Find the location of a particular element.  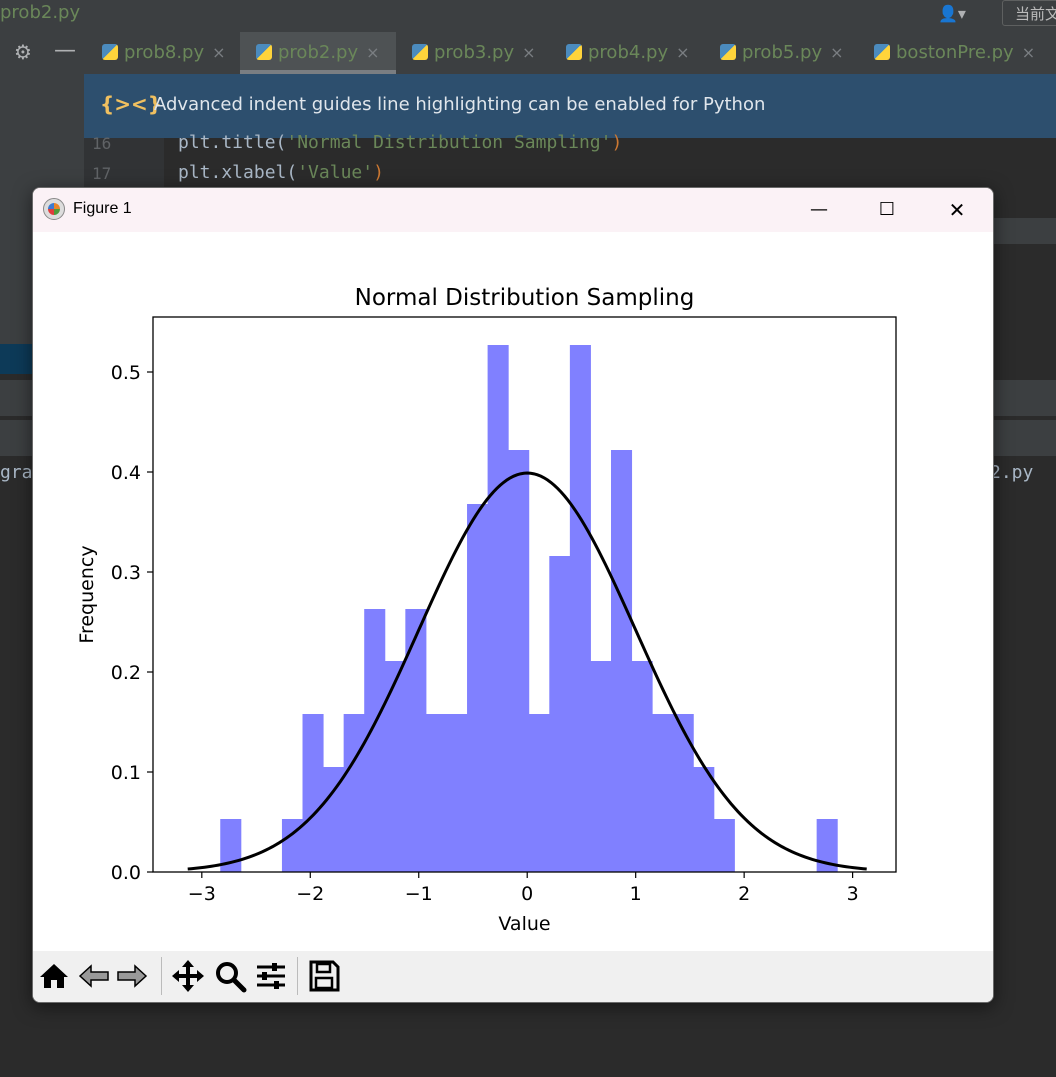

y-tick-label: 0.5 is located at coordinates (126, 373).